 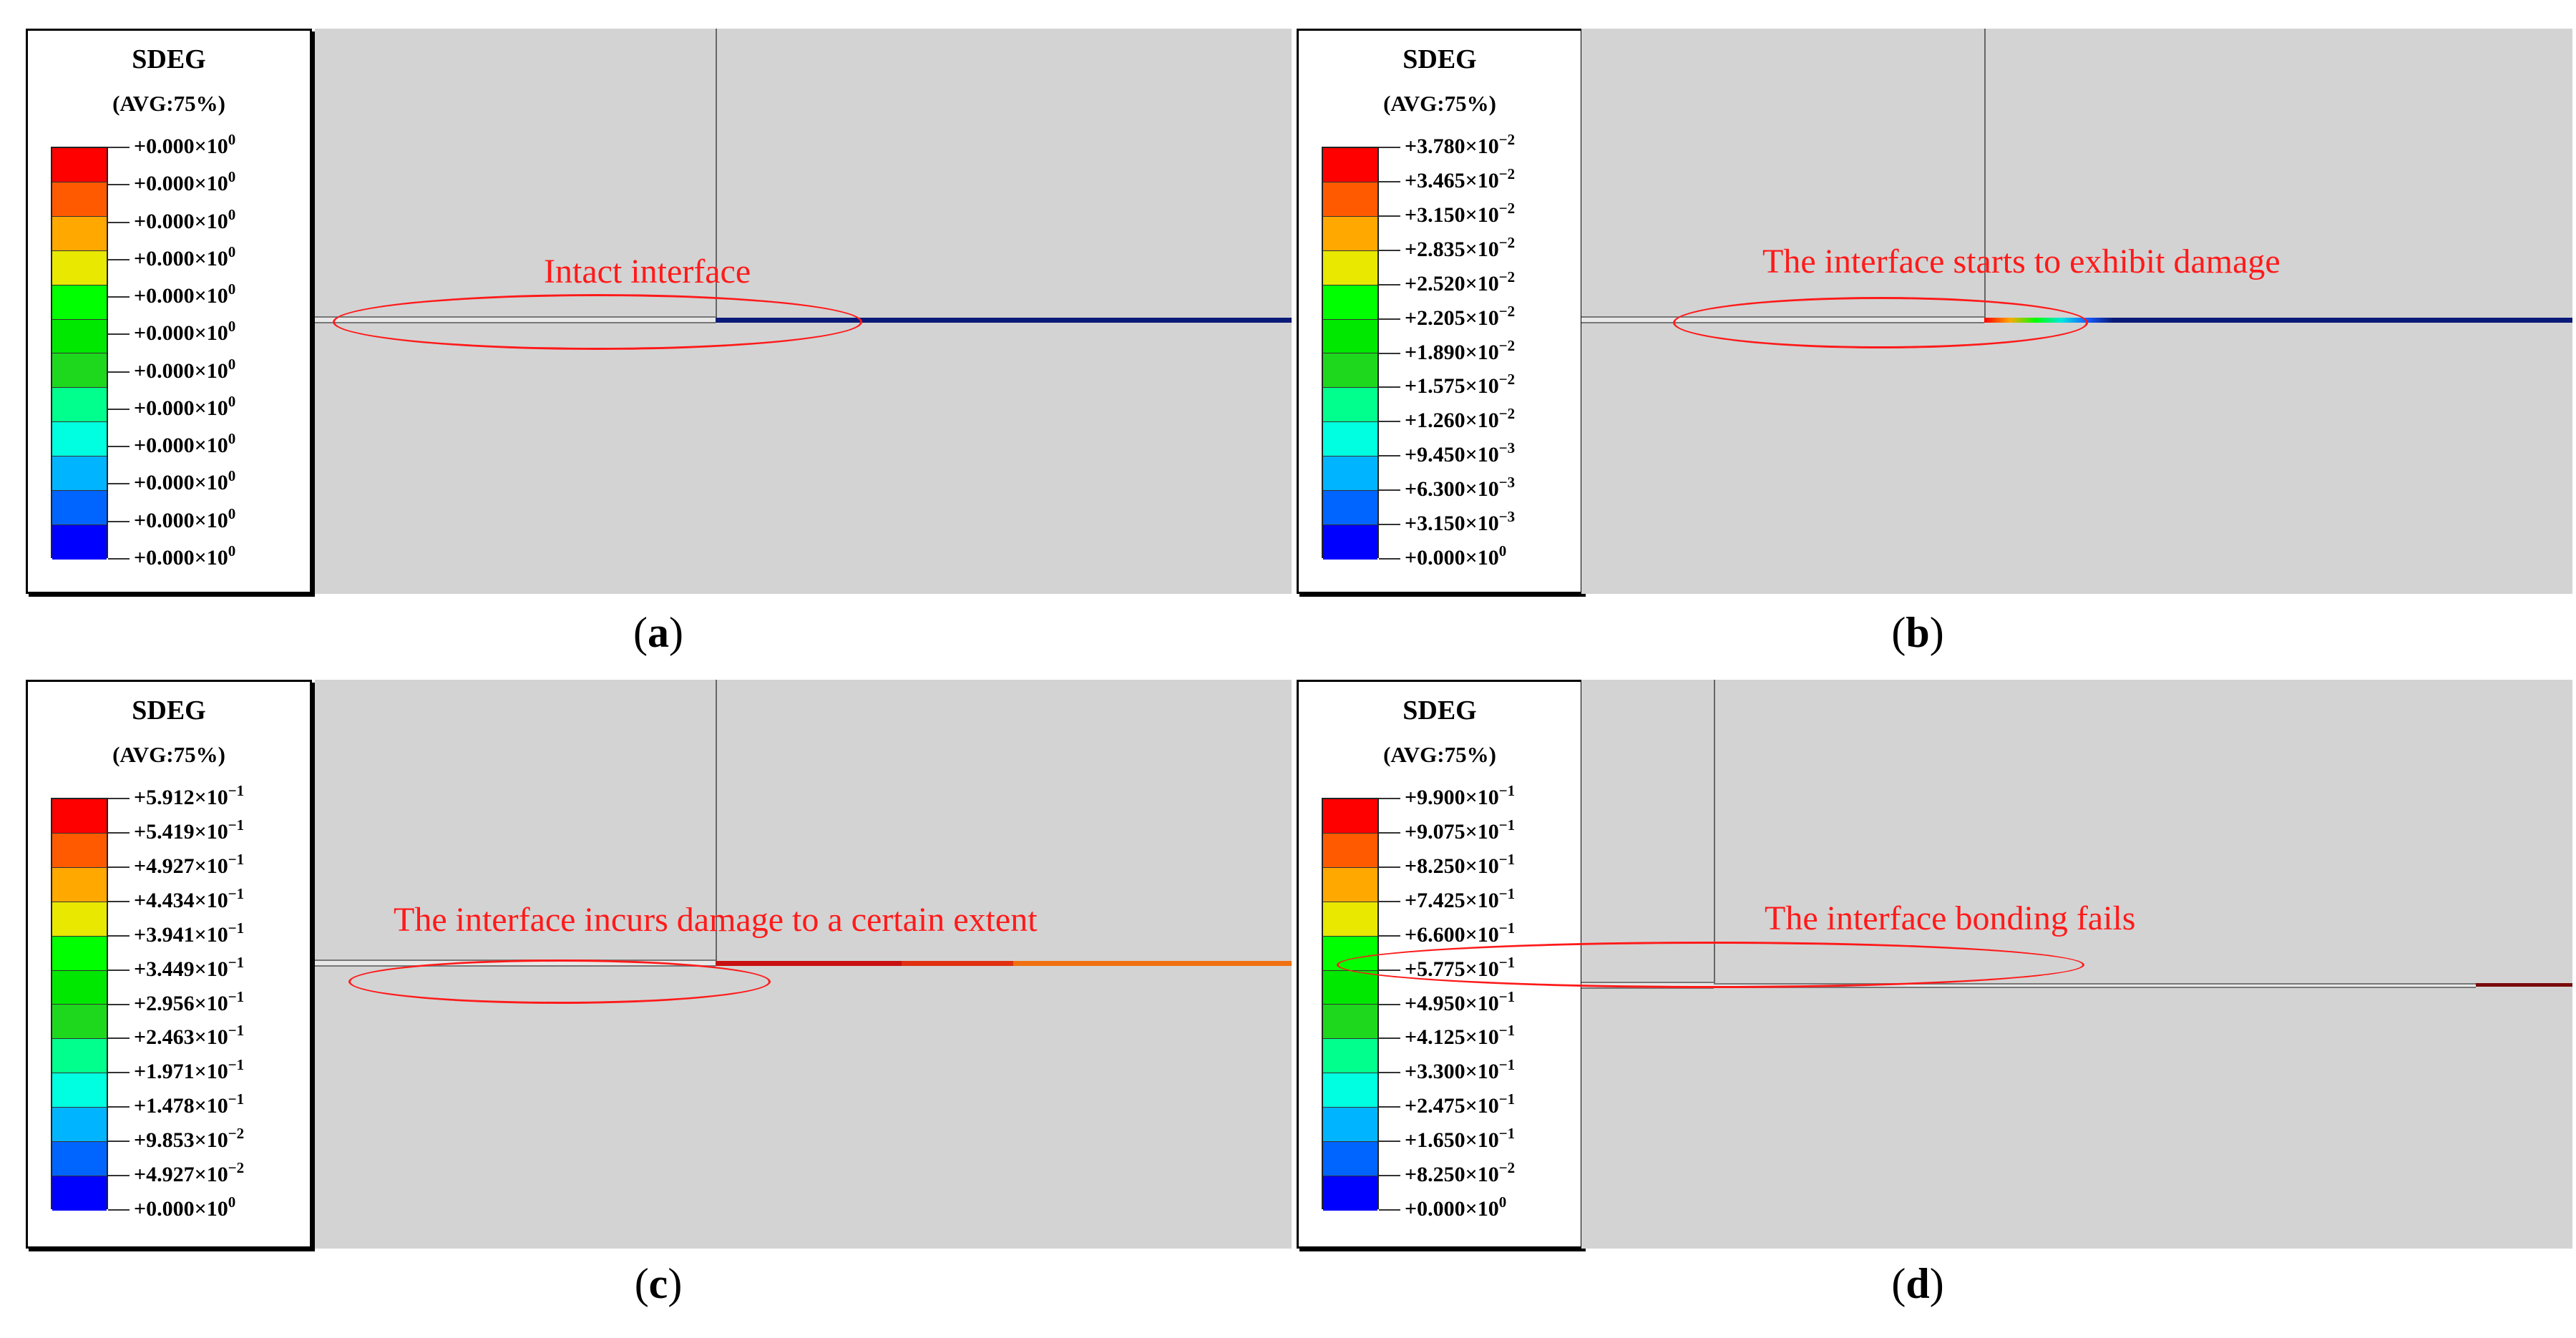 I want to click on legend-label: +5.912×10−1, so click(x=189, y=796).